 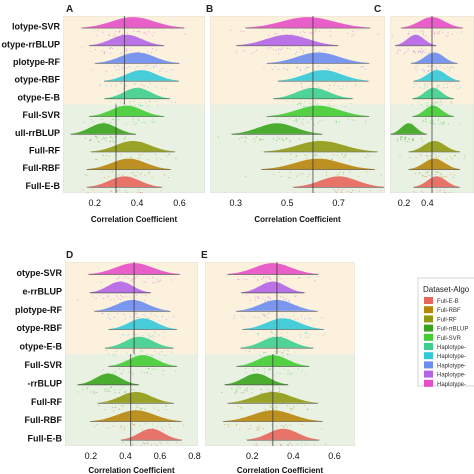 What do you see at coordinates (126, 40) in the screenshot?
I see `density-cloud` at bounding box center [126, 40].